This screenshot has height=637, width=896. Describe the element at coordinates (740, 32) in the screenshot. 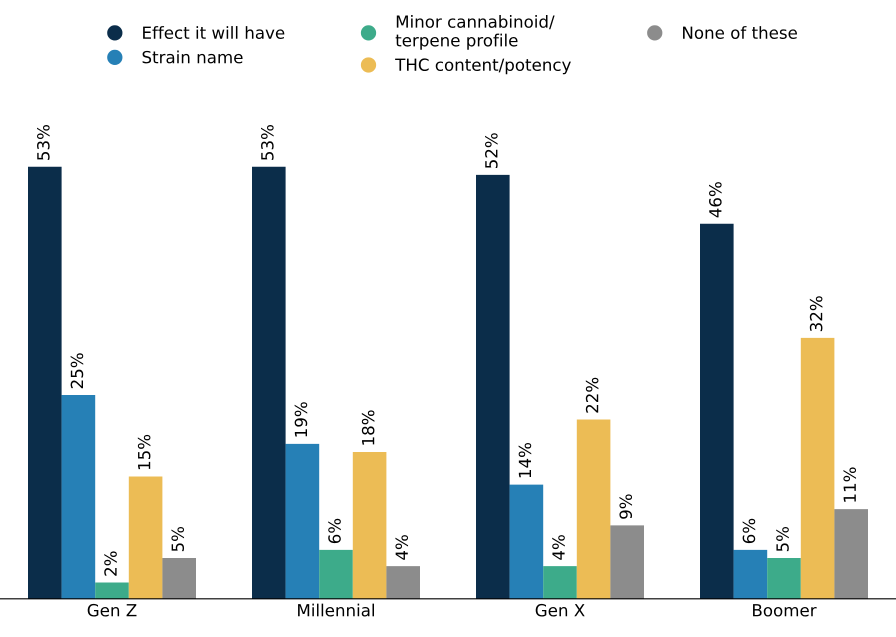

I see `legend-label: None of these` at that location.